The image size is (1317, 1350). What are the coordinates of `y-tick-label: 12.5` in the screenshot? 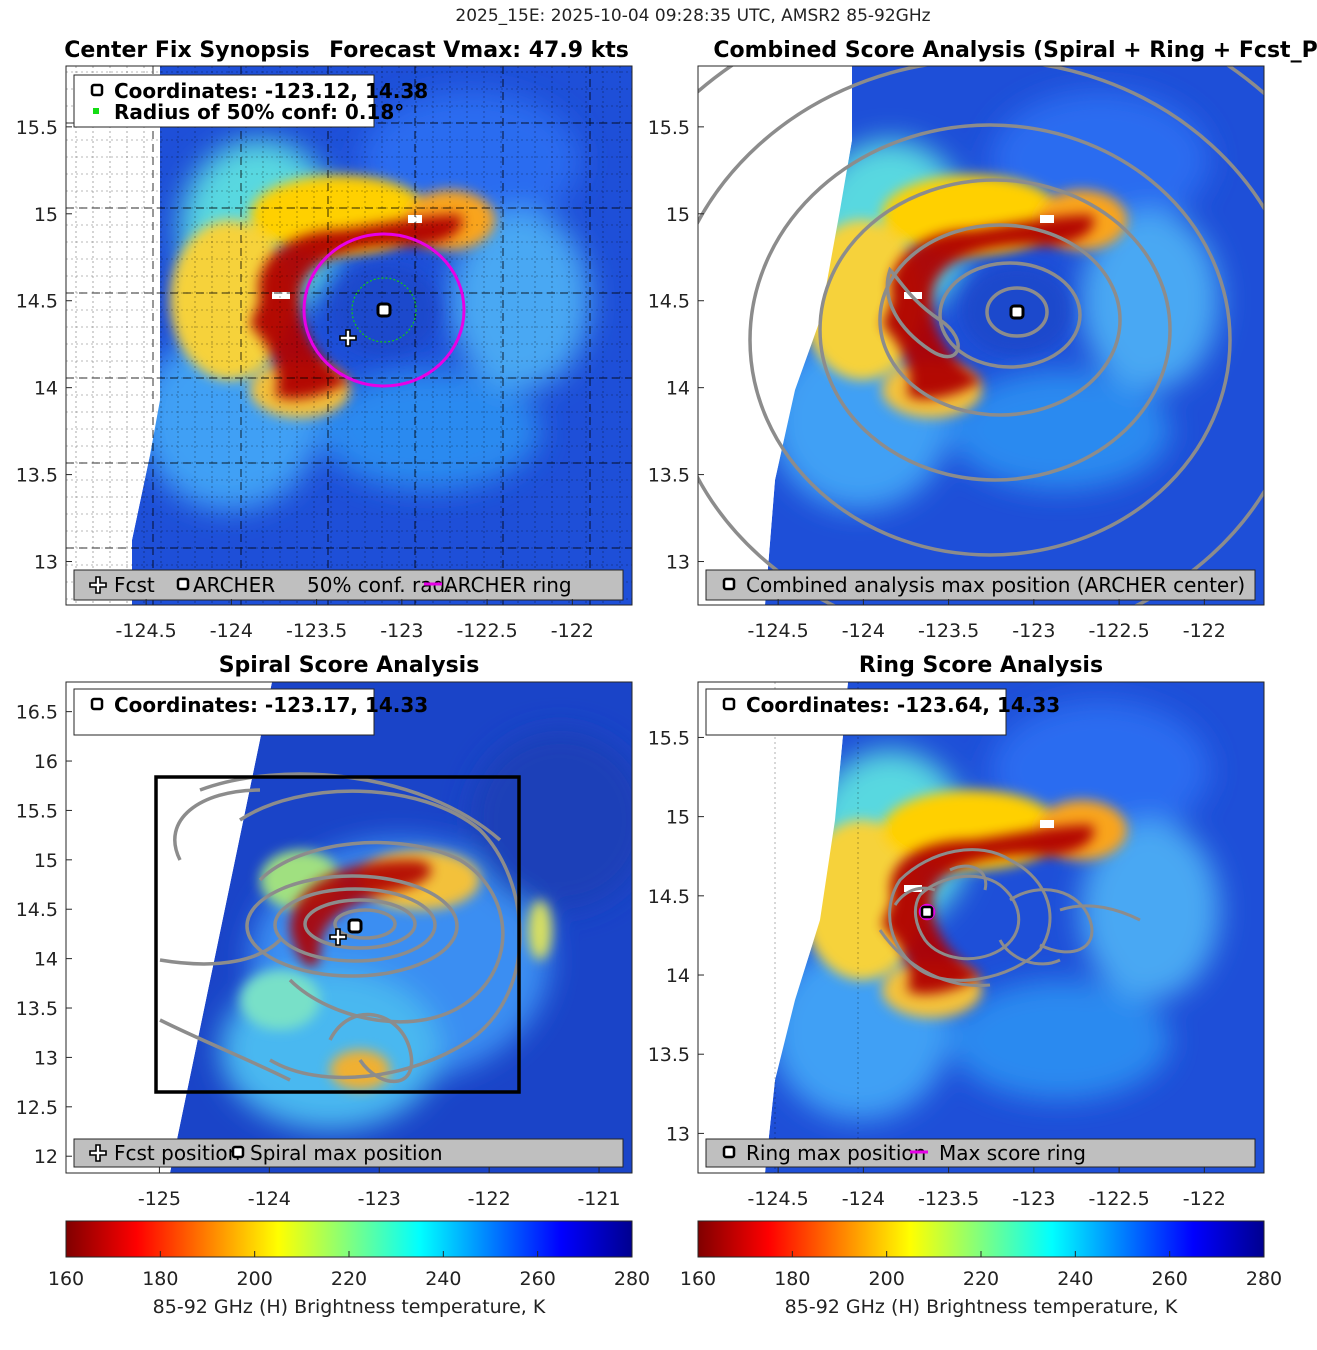 It's located at (37, 1108).